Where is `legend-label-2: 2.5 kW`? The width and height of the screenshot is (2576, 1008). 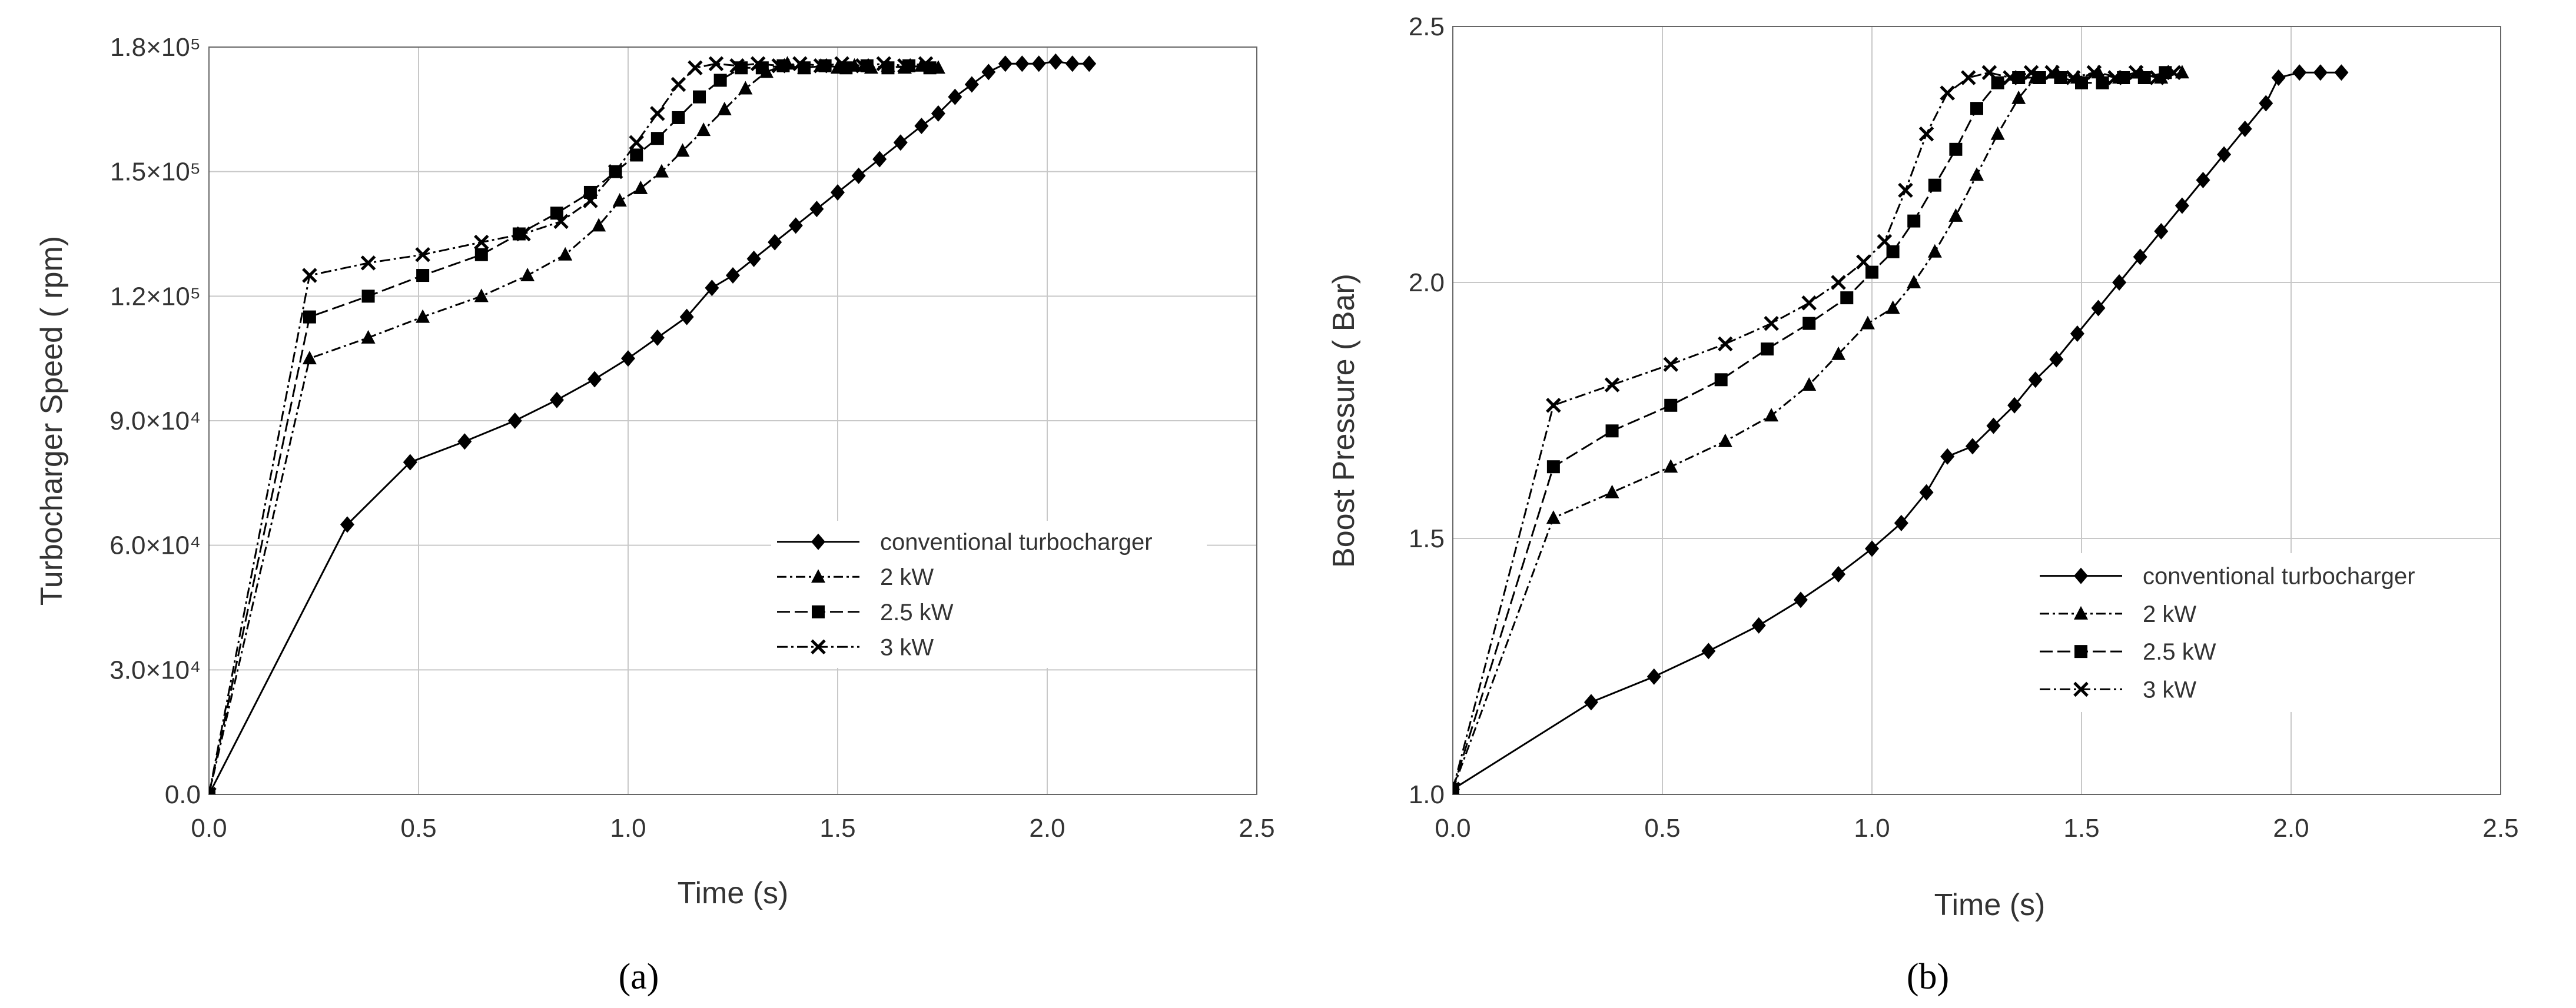 legend-label-2: 2.5 kW is located at coordinates (2179, 652).